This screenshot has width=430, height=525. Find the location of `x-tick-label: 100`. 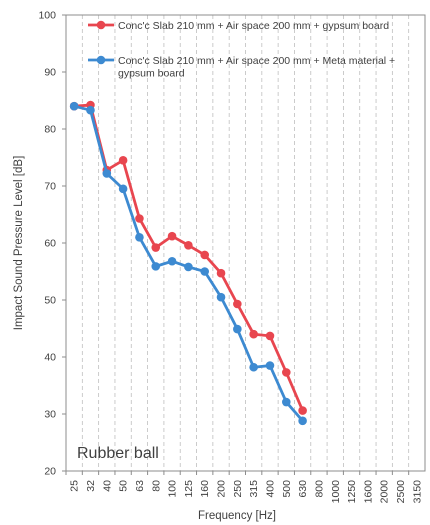

x-tick-label: 100 is located at coordinates (173, 489).